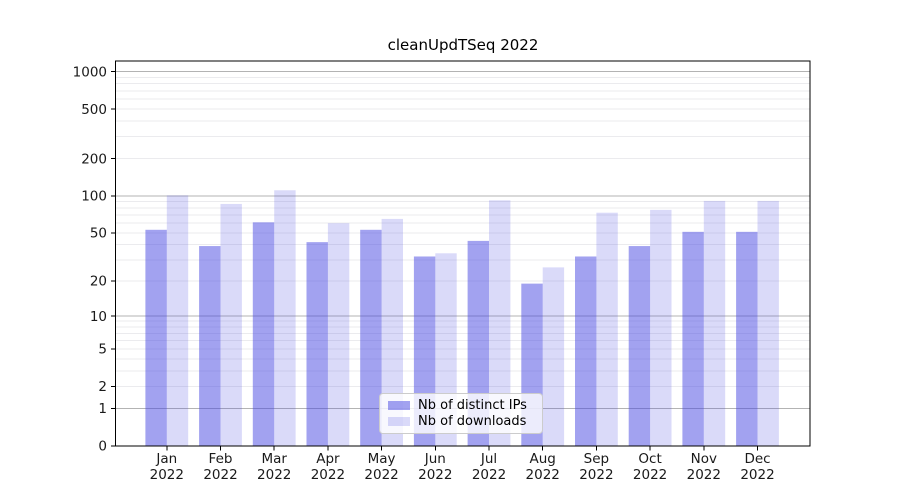 Image resolution: width=900 pixels, height=500 pixels. Describe the element at coordinates (714, 323) in the screenshot. I see `bar-downloads-nov` at that location.